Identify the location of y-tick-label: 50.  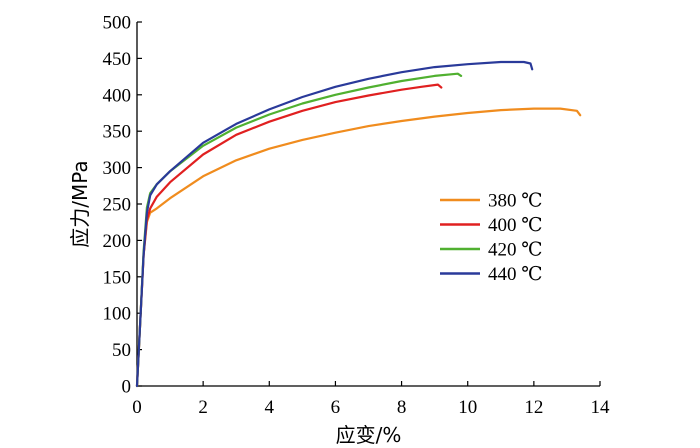
(121, 350).